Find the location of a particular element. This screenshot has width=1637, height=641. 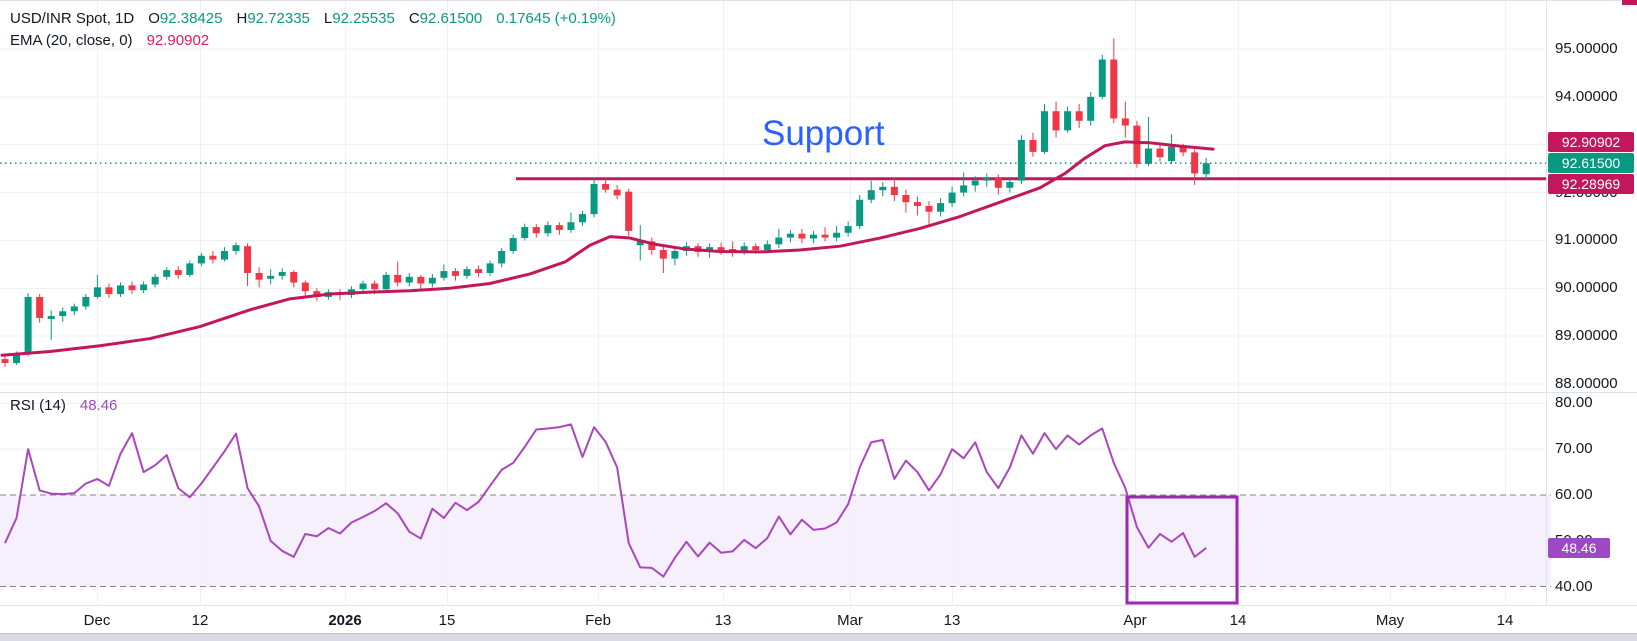

support-drawing-label: Support is located at coordinates (823, 133).